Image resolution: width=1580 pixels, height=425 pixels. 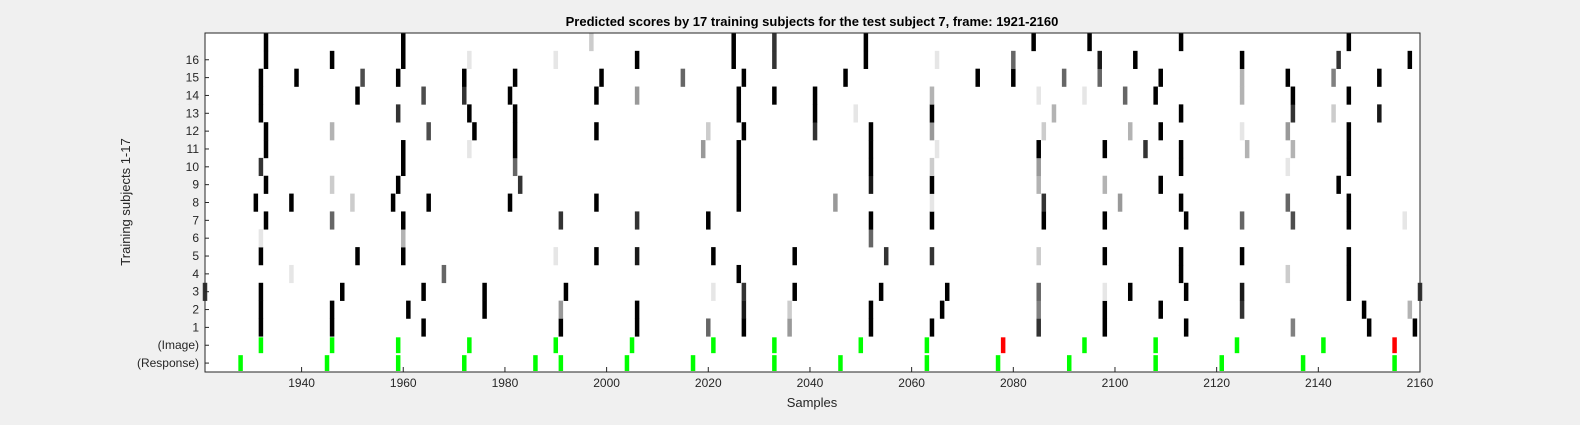 What do you see at coordinates (193, 78) in the screenshot?
I see `y-tick-label: 15` at bounding box center [193, 78].